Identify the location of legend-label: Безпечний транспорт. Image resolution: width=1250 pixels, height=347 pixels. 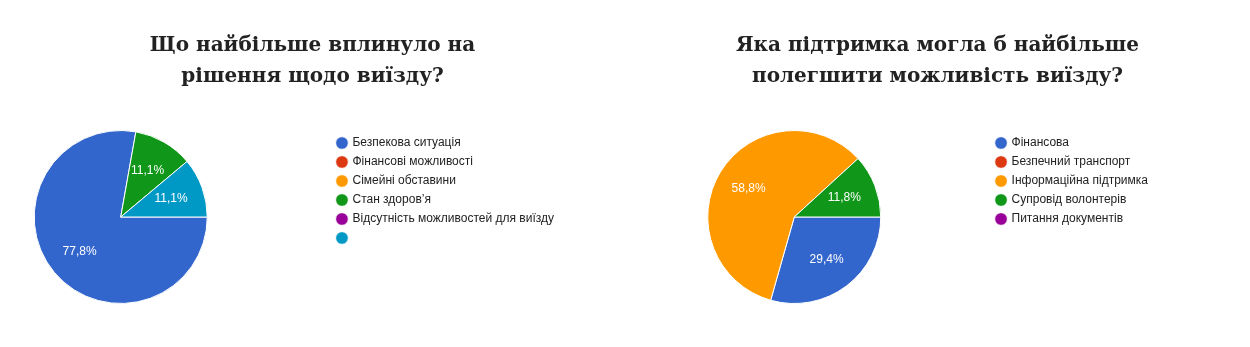
(1071, 161).